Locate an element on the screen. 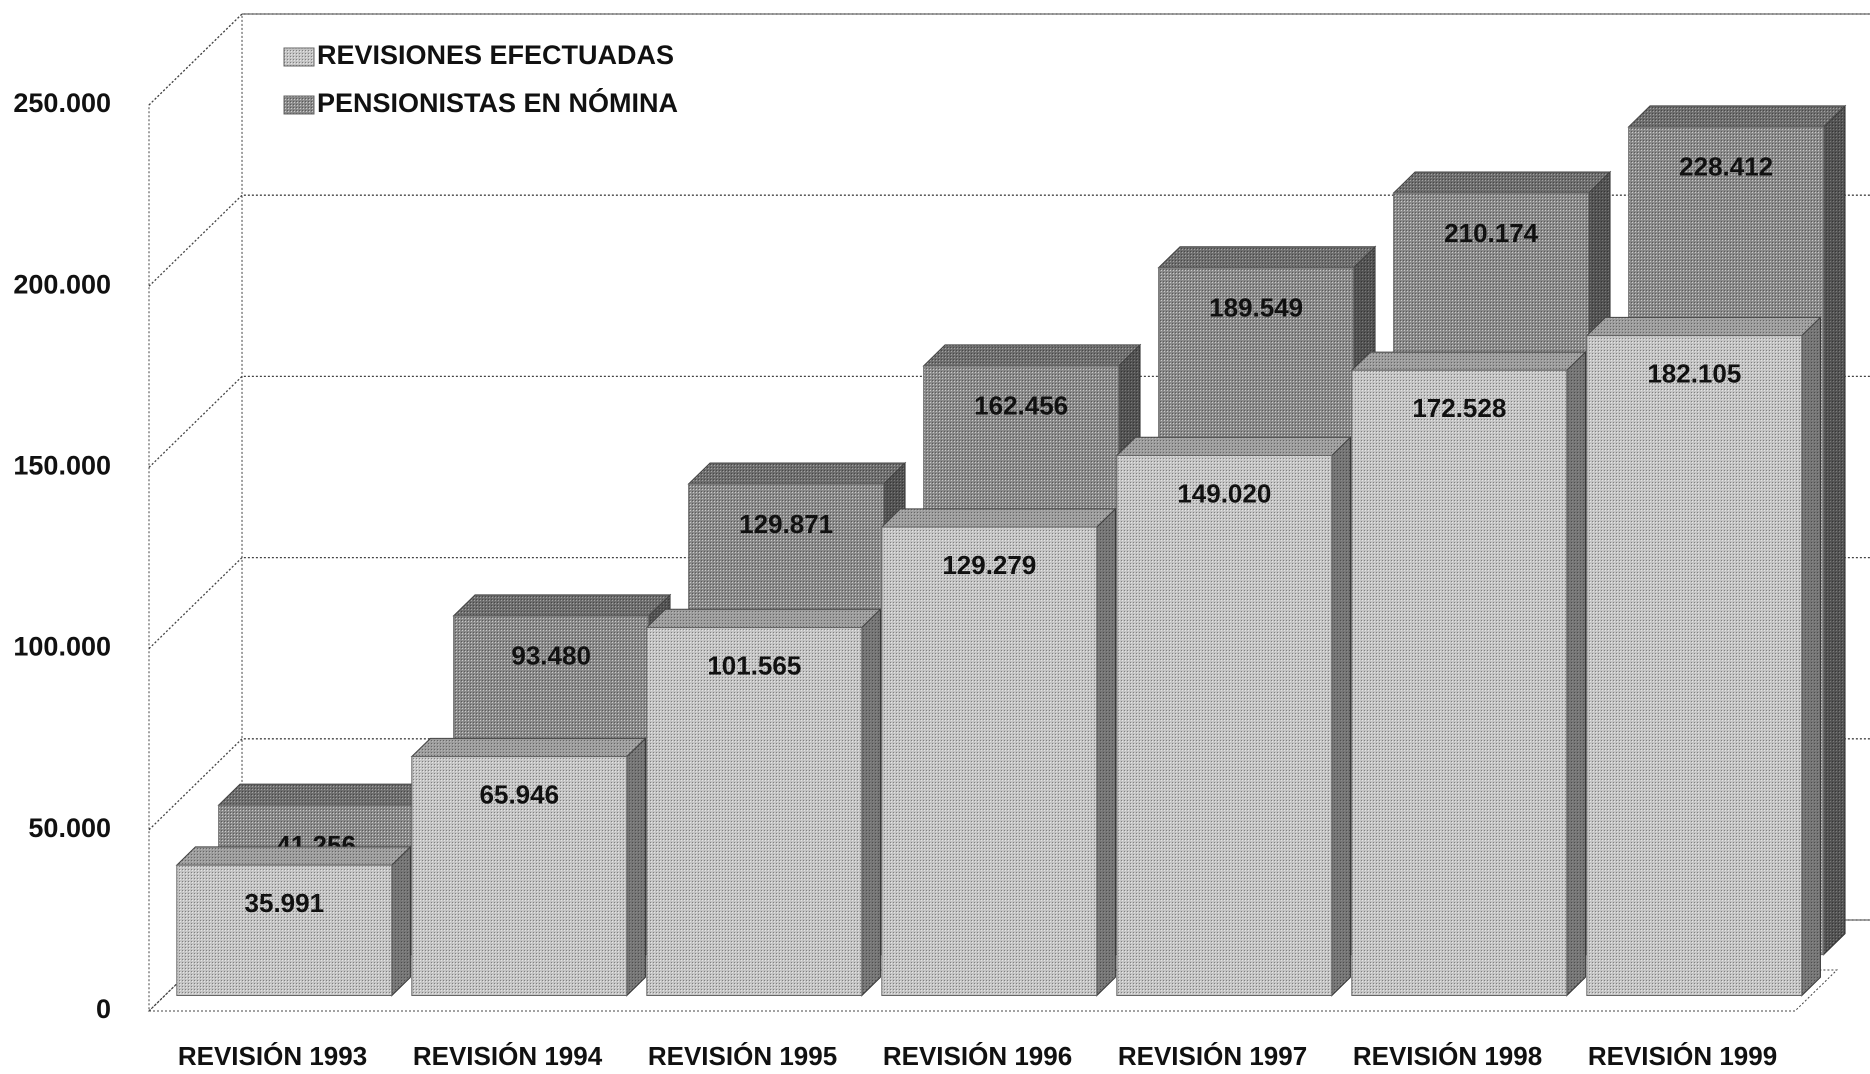 The width and height of the screenshot is (1870, 1074). x-tick-label: REVISIÓN 1998 is located at coordinates (1447, 1056).